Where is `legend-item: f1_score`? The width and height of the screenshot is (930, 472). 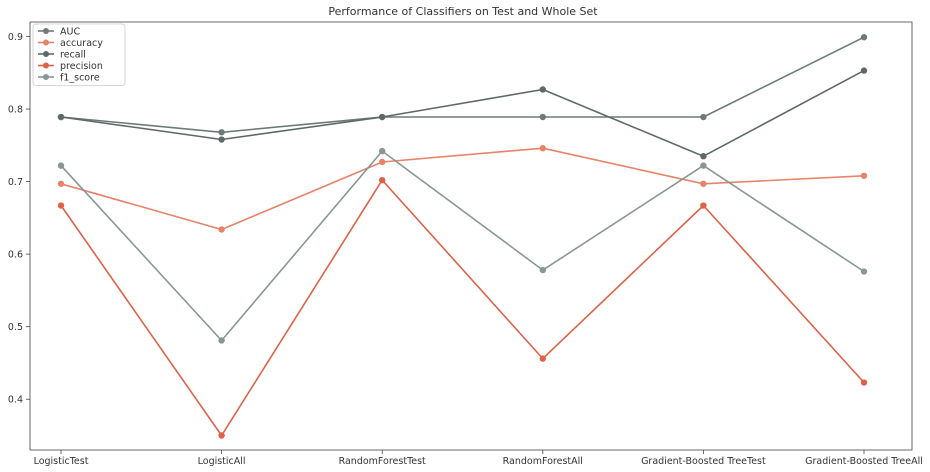 legend-item: f1_score is located at coordinates (69, 77).